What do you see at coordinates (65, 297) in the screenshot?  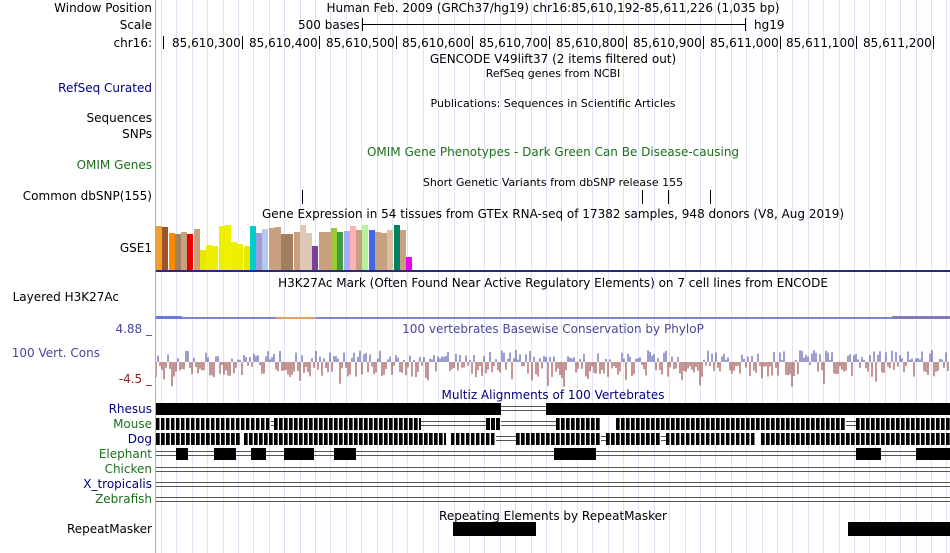 I see `h3k27ac-track-label: Layered H3K27Ac` at bounding box center [65, 297].